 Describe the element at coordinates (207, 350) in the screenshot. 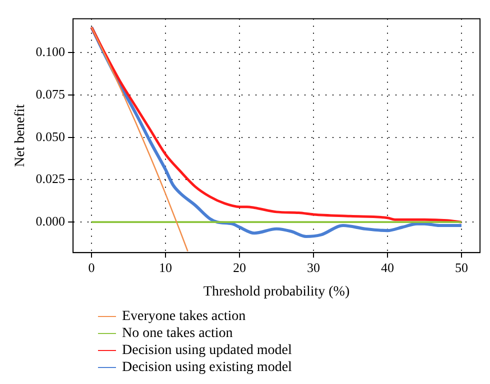

I see `legend-label: Decision using updated model` at that location.